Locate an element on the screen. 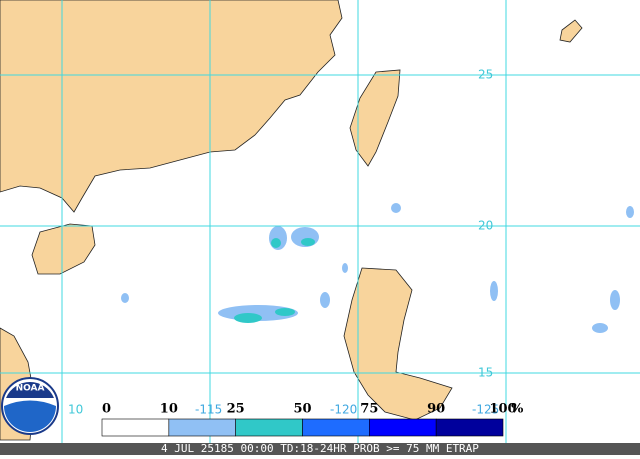 Image resolution: width=640 pixels, height=459 pixels. logo-text: NOAA is located at coordinates (30, 389).